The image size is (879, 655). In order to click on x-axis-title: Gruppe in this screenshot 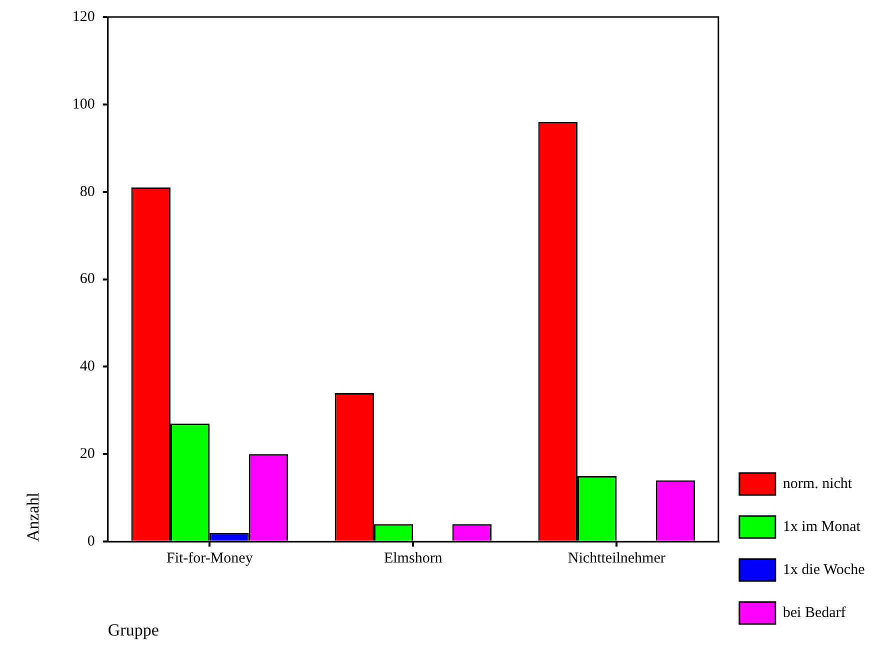, I will do `click(133, 630)`.